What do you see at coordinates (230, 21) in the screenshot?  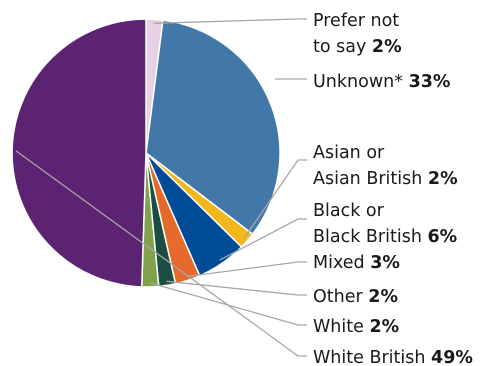 I see `leader-line-prefer-not-to-say` at bounding box center [230, 21].